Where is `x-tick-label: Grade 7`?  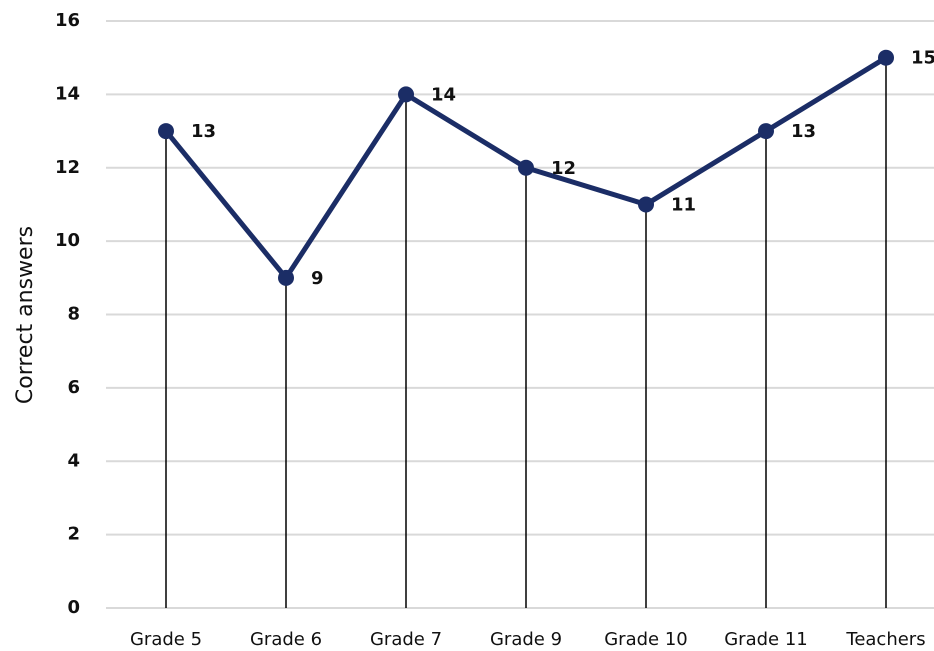 x-tick-label: Grade 7 is located at coordinates (406, 639).